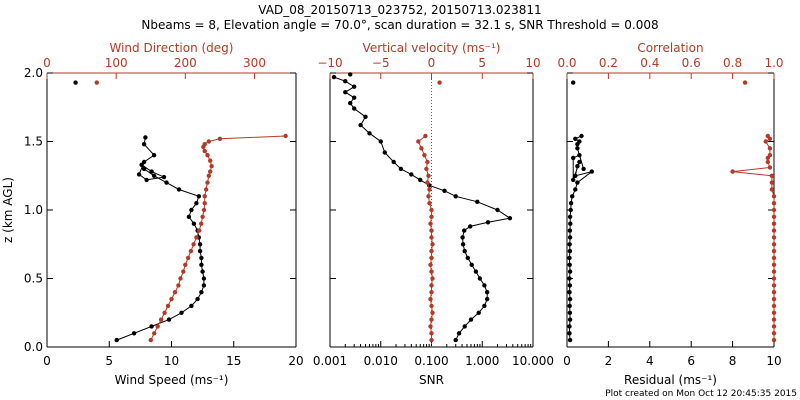 The width and height of the screenshot is (800, 400). I want to click on x-tick-label-bottom: 6, so click(691, 361).